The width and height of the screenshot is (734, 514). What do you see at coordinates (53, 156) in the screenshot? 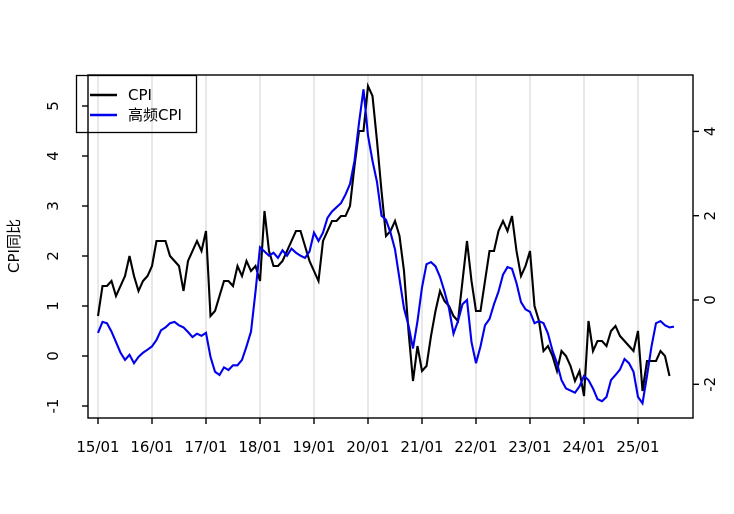
I see `y-tick-label-left: 4` at bounding box center [53, 156].